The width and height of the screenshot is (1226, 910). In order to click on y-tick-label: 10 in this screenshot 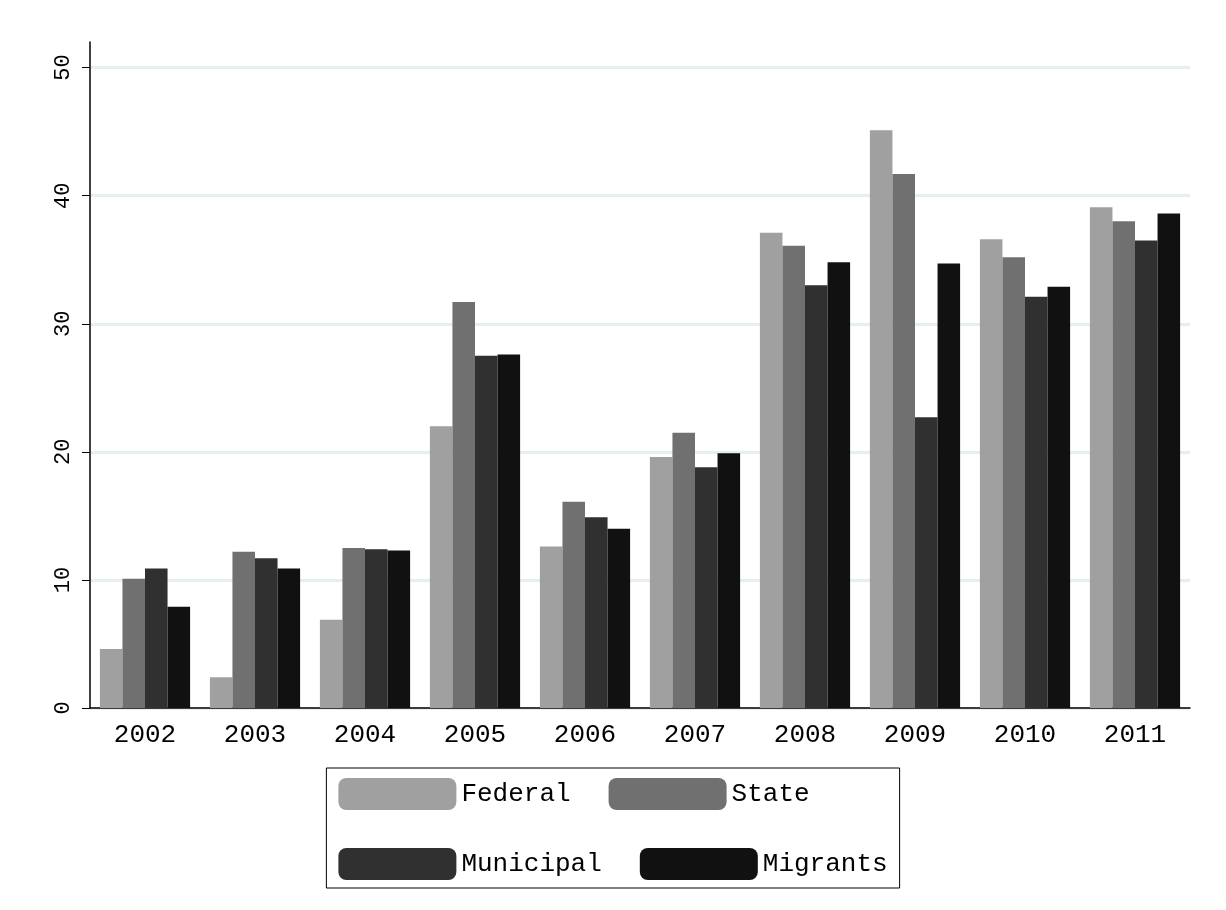, I will do `click(63, 580)`.